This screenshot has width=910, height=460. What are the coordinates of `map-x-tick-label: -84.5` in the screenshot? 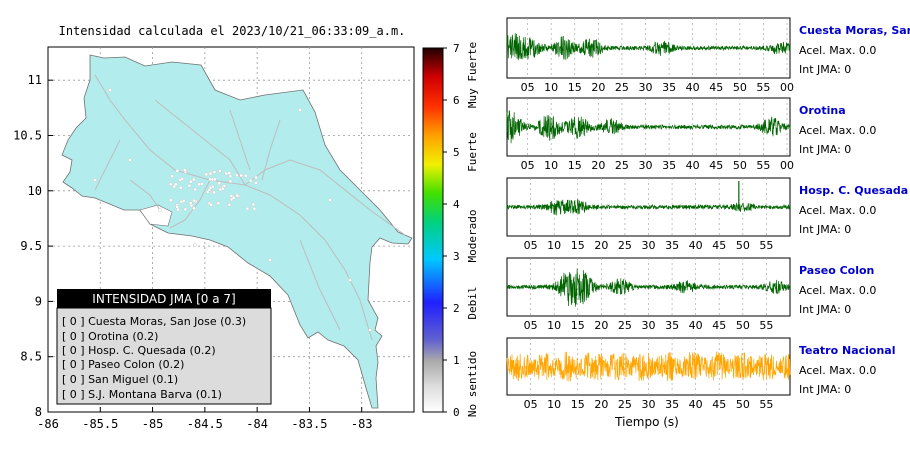 It's located at (205, 424).